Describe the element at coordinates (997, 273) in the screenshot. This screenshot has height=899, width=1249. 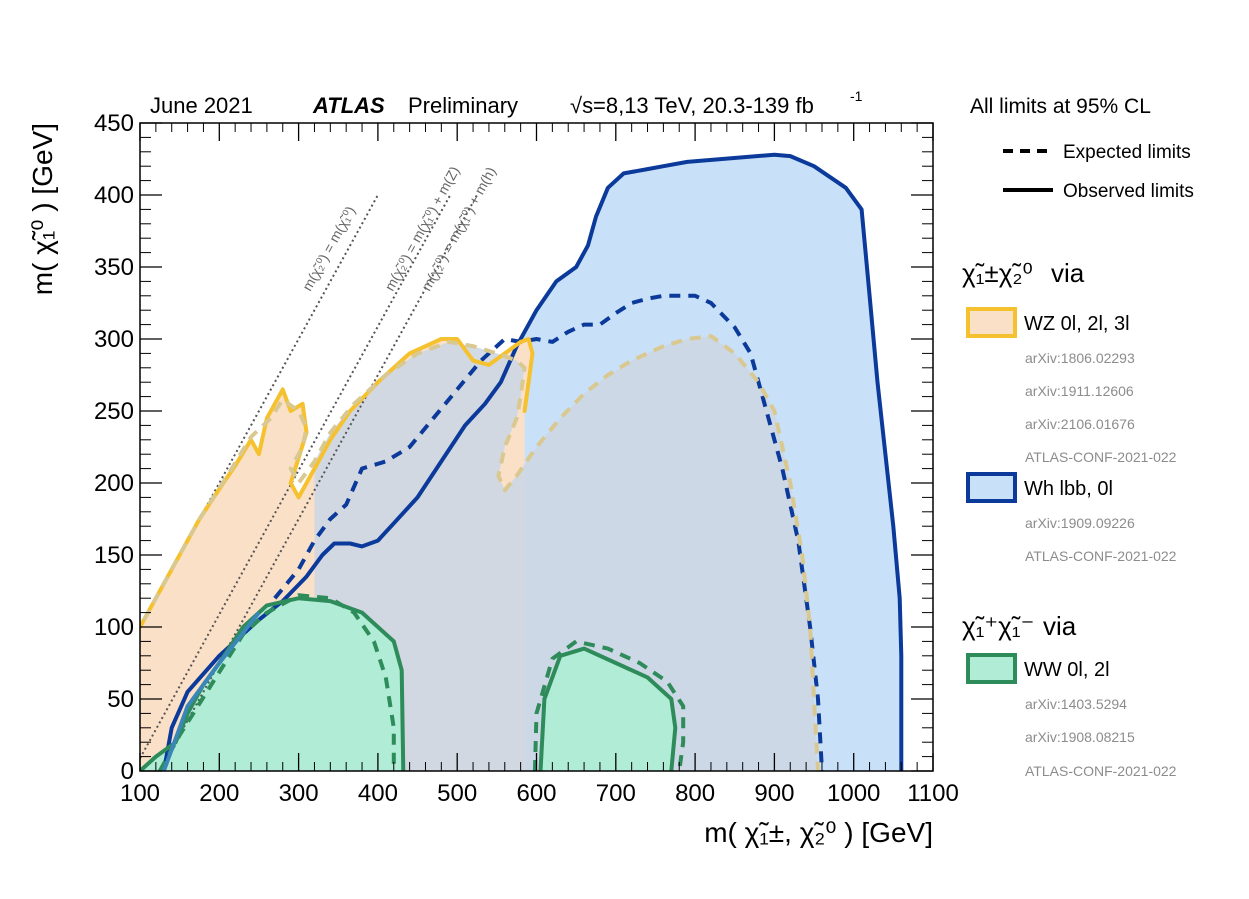
I see `legend-group-c1n2-process: χ̃₁±χ̃₂⁰` at that location.